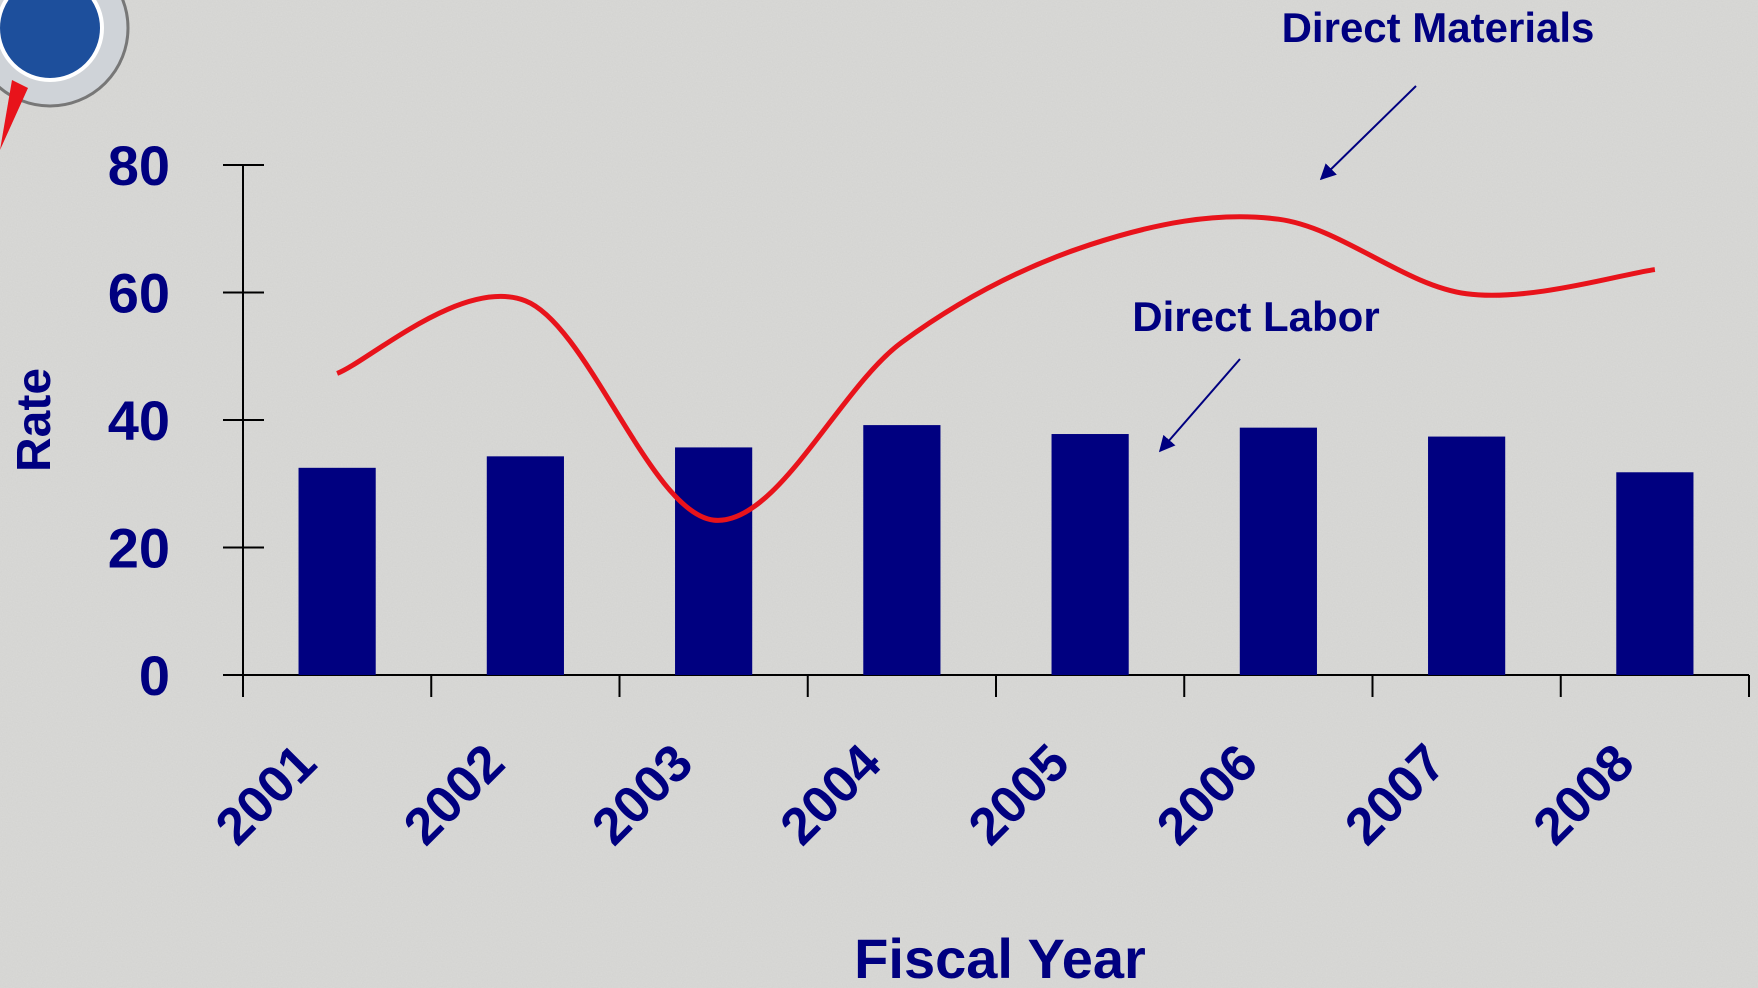 The image size is (1758, 988). What do you see at coordinates (139, 165) in the screenshot?
I see `y-tick-label: 80` at bounding box center [139, 165].